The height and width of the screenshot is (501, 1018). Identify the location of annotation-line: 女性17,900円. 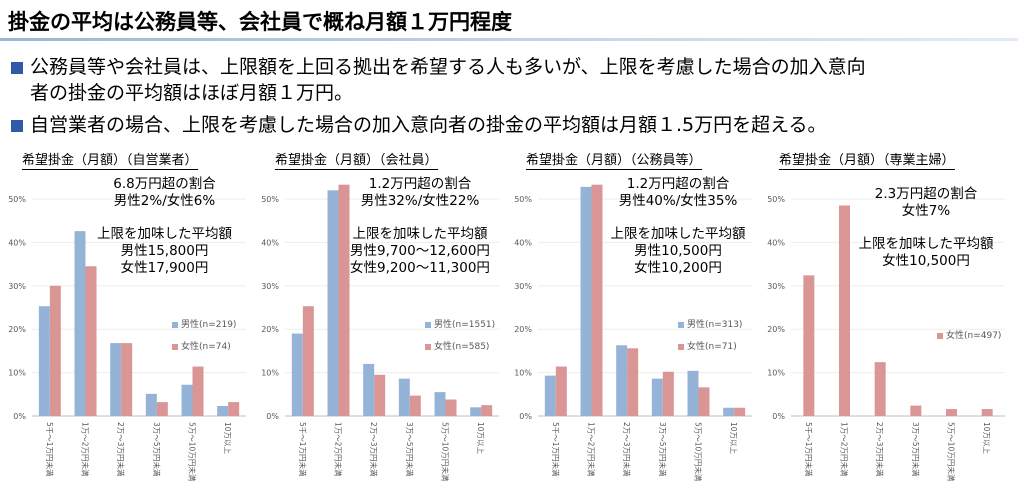
(164, 268).